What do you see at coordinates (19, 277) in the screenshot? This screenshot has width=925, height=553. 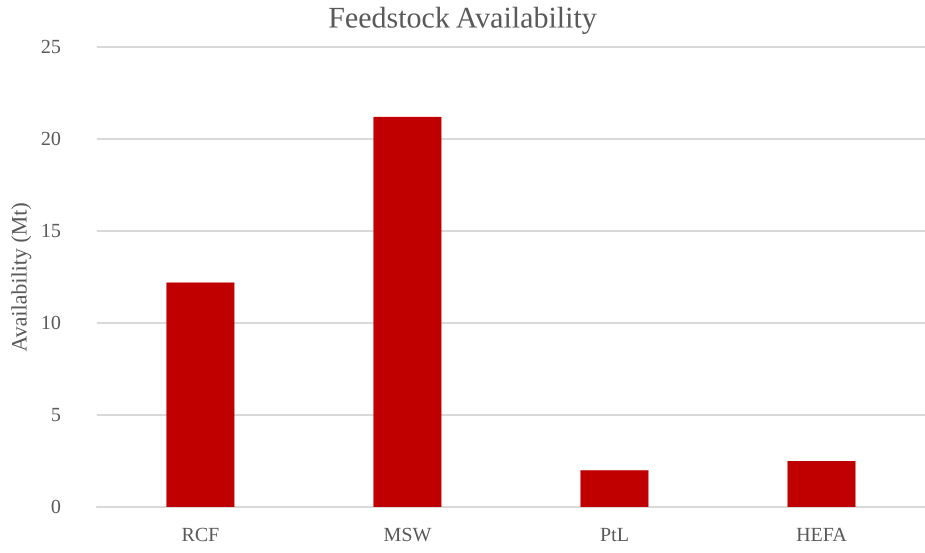 I see `y-axis-title: Availability (Mt)` at bounding box center [19, 277].